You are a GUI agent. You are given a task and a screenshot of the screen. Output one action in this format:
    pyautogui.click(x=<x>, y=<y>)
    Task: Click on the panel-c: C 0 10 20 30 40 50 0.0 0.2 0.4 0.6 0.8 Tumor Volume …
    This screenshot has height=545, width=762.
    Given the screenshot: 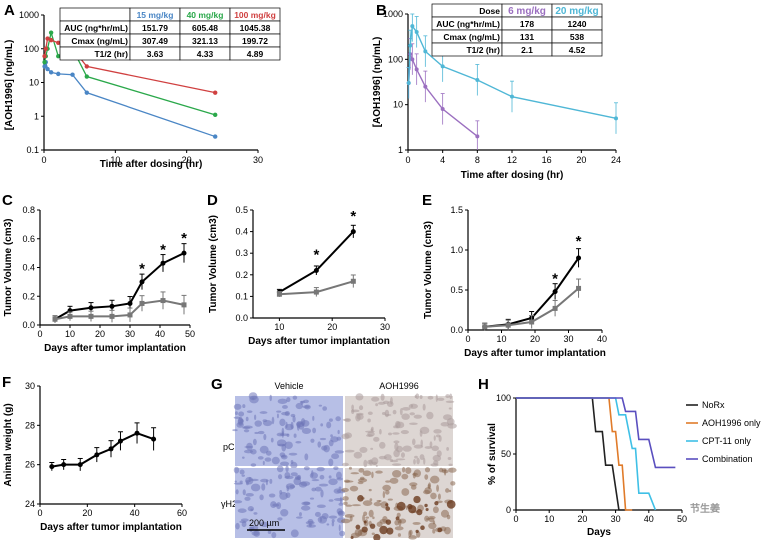 What is the action you would take?
    pyautogui.click(x=102, y=280)
    